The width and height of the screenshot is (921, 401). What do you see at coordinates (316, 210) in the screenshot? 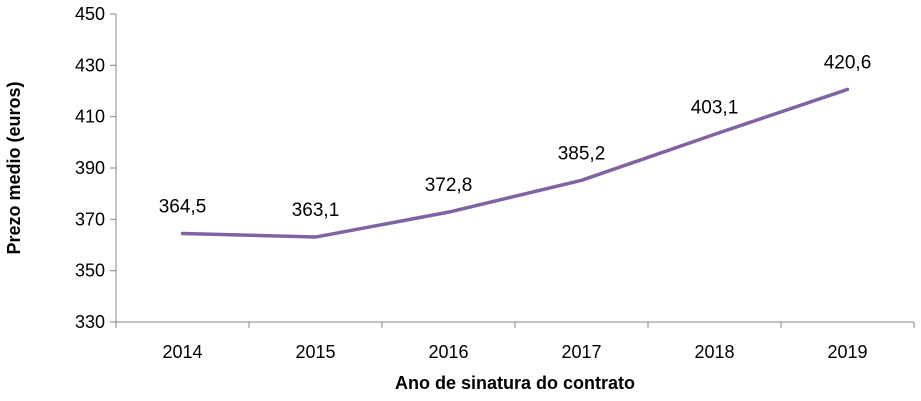
I see `data-label: 363,1` at bounding box center [316, 210].